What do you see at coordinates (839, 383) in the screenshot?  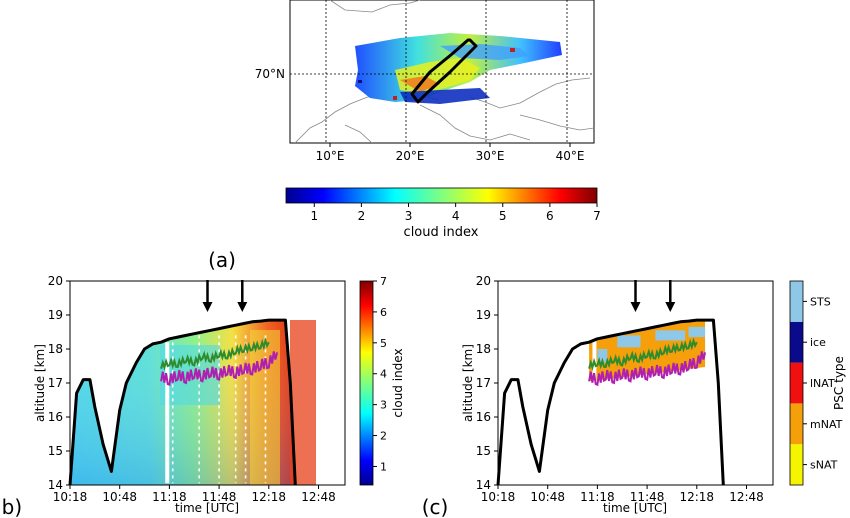 I see `panel-c-legend-label: PSC type` at bounding box center [839, 383].